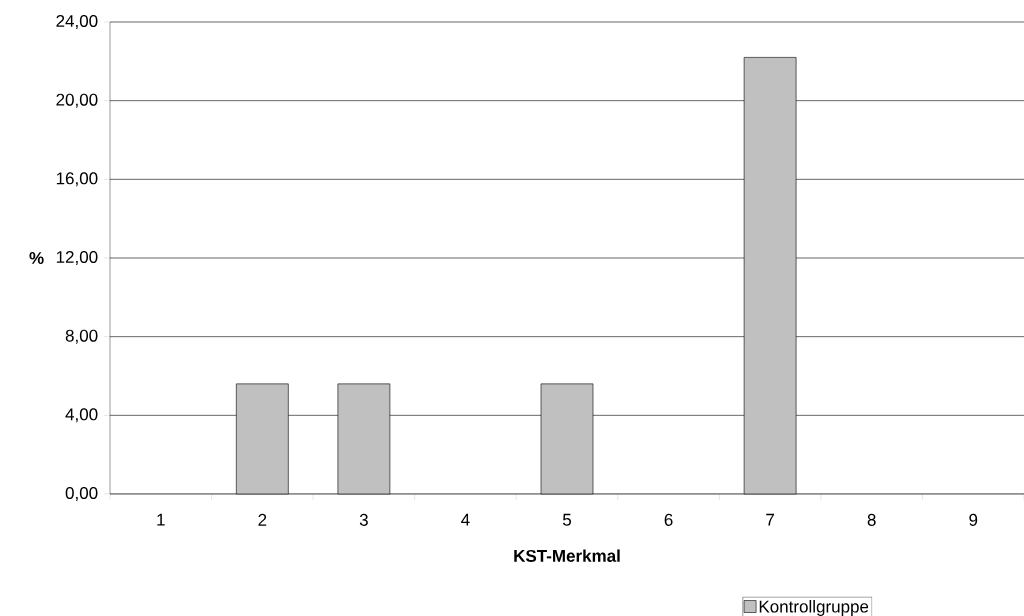  I want to click on x-tick-label: 1, so click(161, 519).